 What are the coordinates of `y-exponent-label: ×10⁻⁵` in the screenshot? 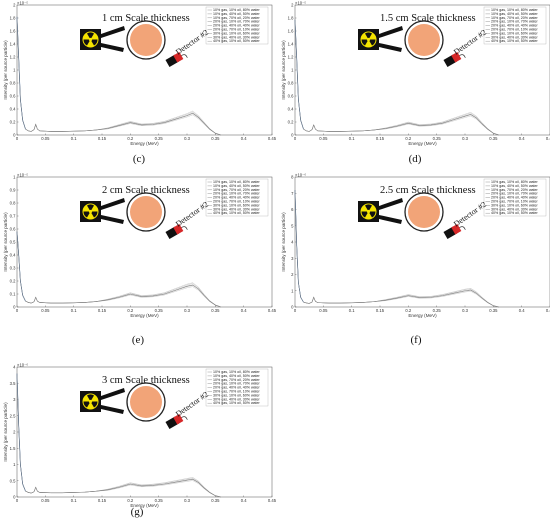 It's located at (300, 3).